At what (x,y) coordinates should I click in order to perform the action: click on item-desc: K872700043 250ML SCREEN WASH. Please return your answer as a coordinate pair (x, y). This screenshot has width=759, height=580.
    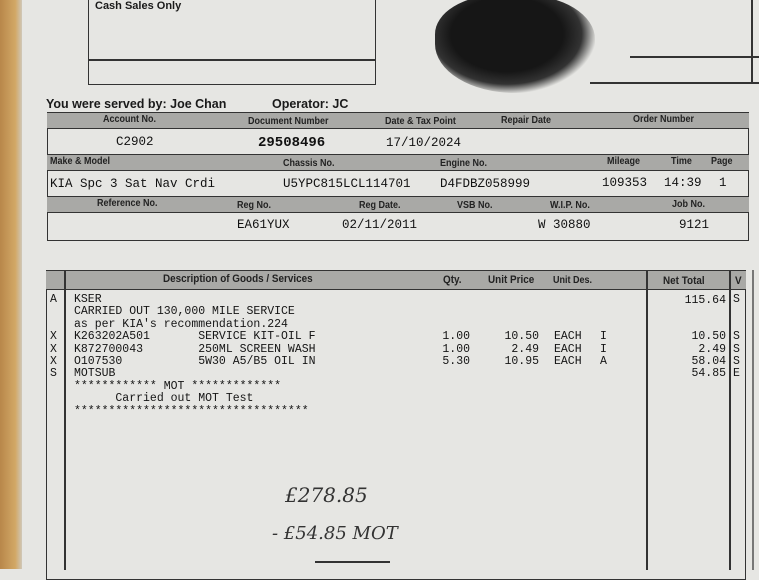
    Looking at the image, I should click on (195, 349).